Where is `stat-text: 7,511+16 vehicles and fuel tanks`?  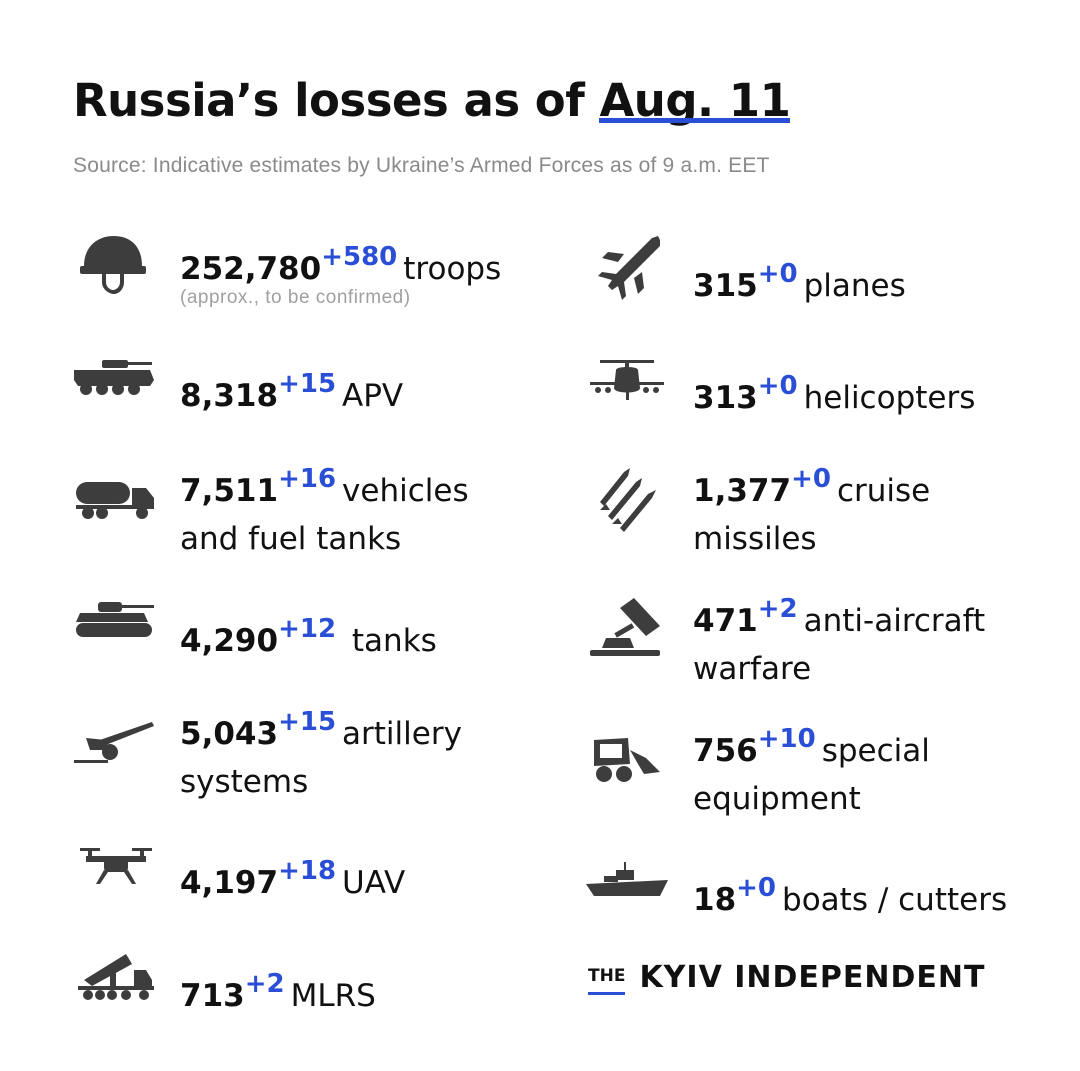
stat-text: 7,511+16 vehicles and fuel tanks is located at coordinates (324, 509).